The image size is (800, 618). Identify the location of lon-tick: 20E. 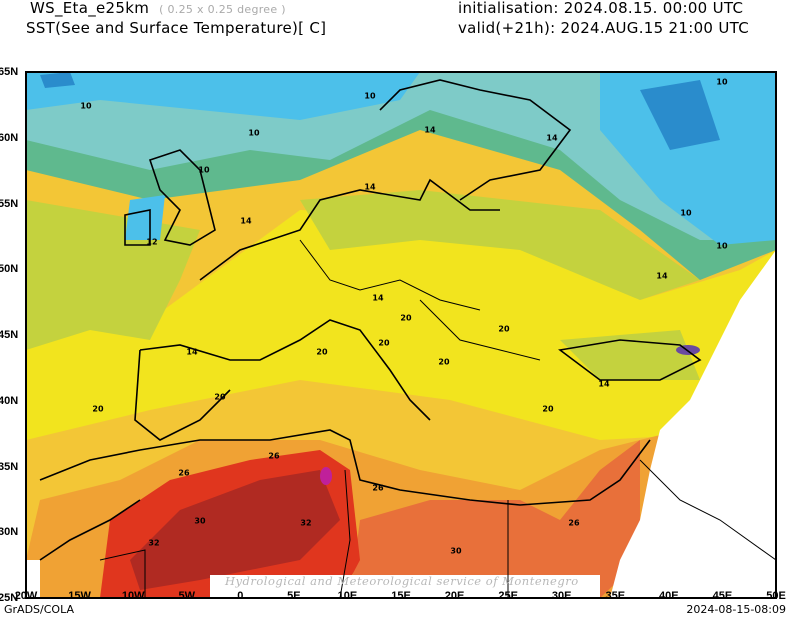
(454, 596).